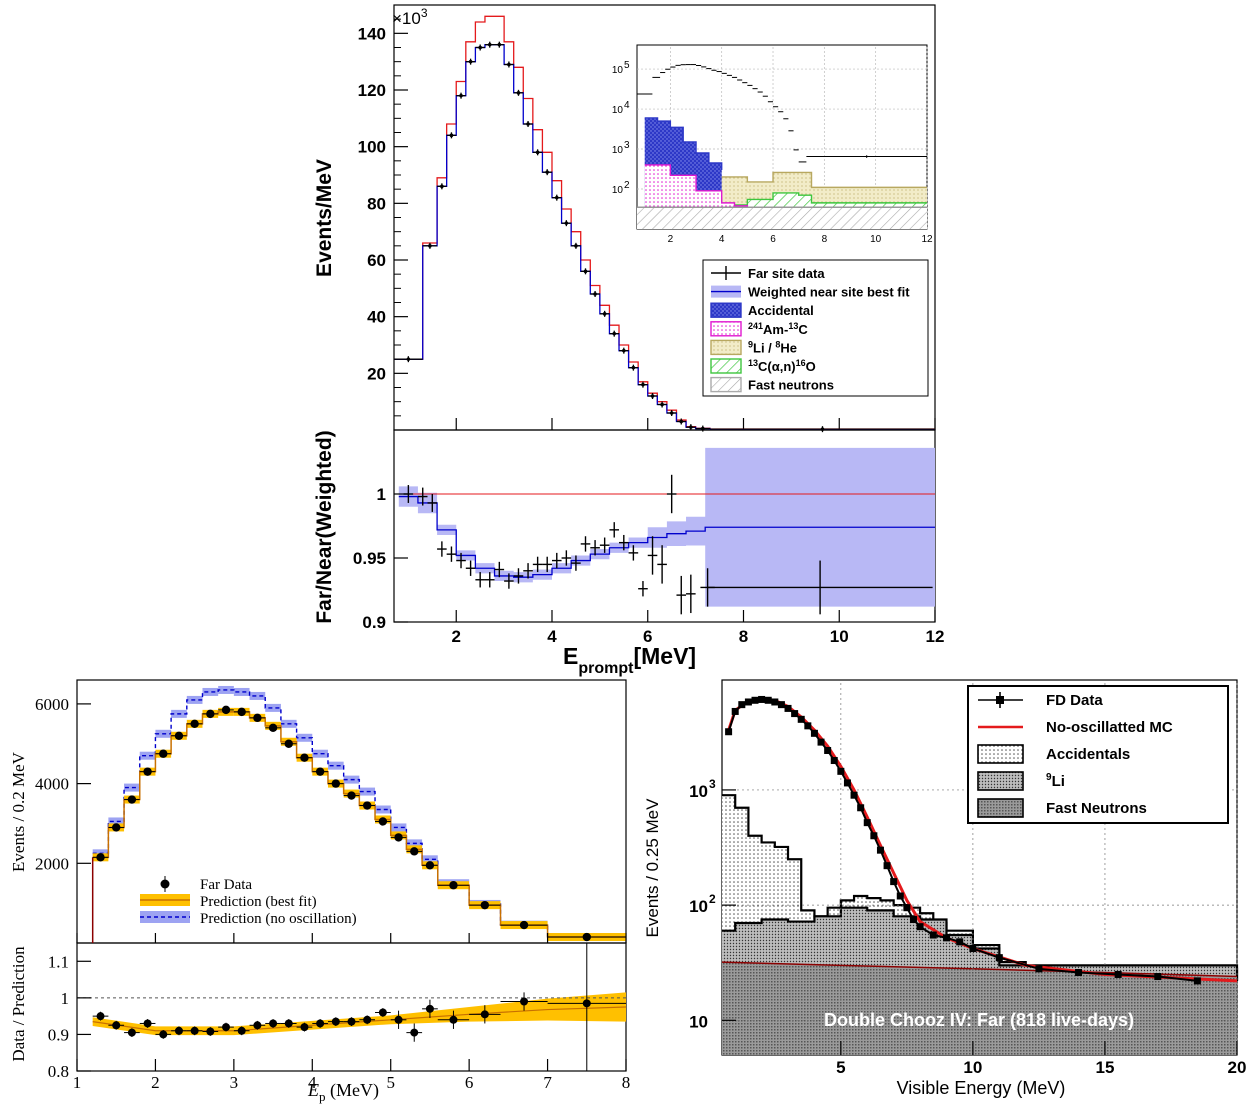 The width and height of the screenshot is (1247, 1104). What do you see at coordinates (629, 660) in the screenshot?
I see `top-x-axis-label: Eprompt[MeV]` at bounding box center [629, 660].